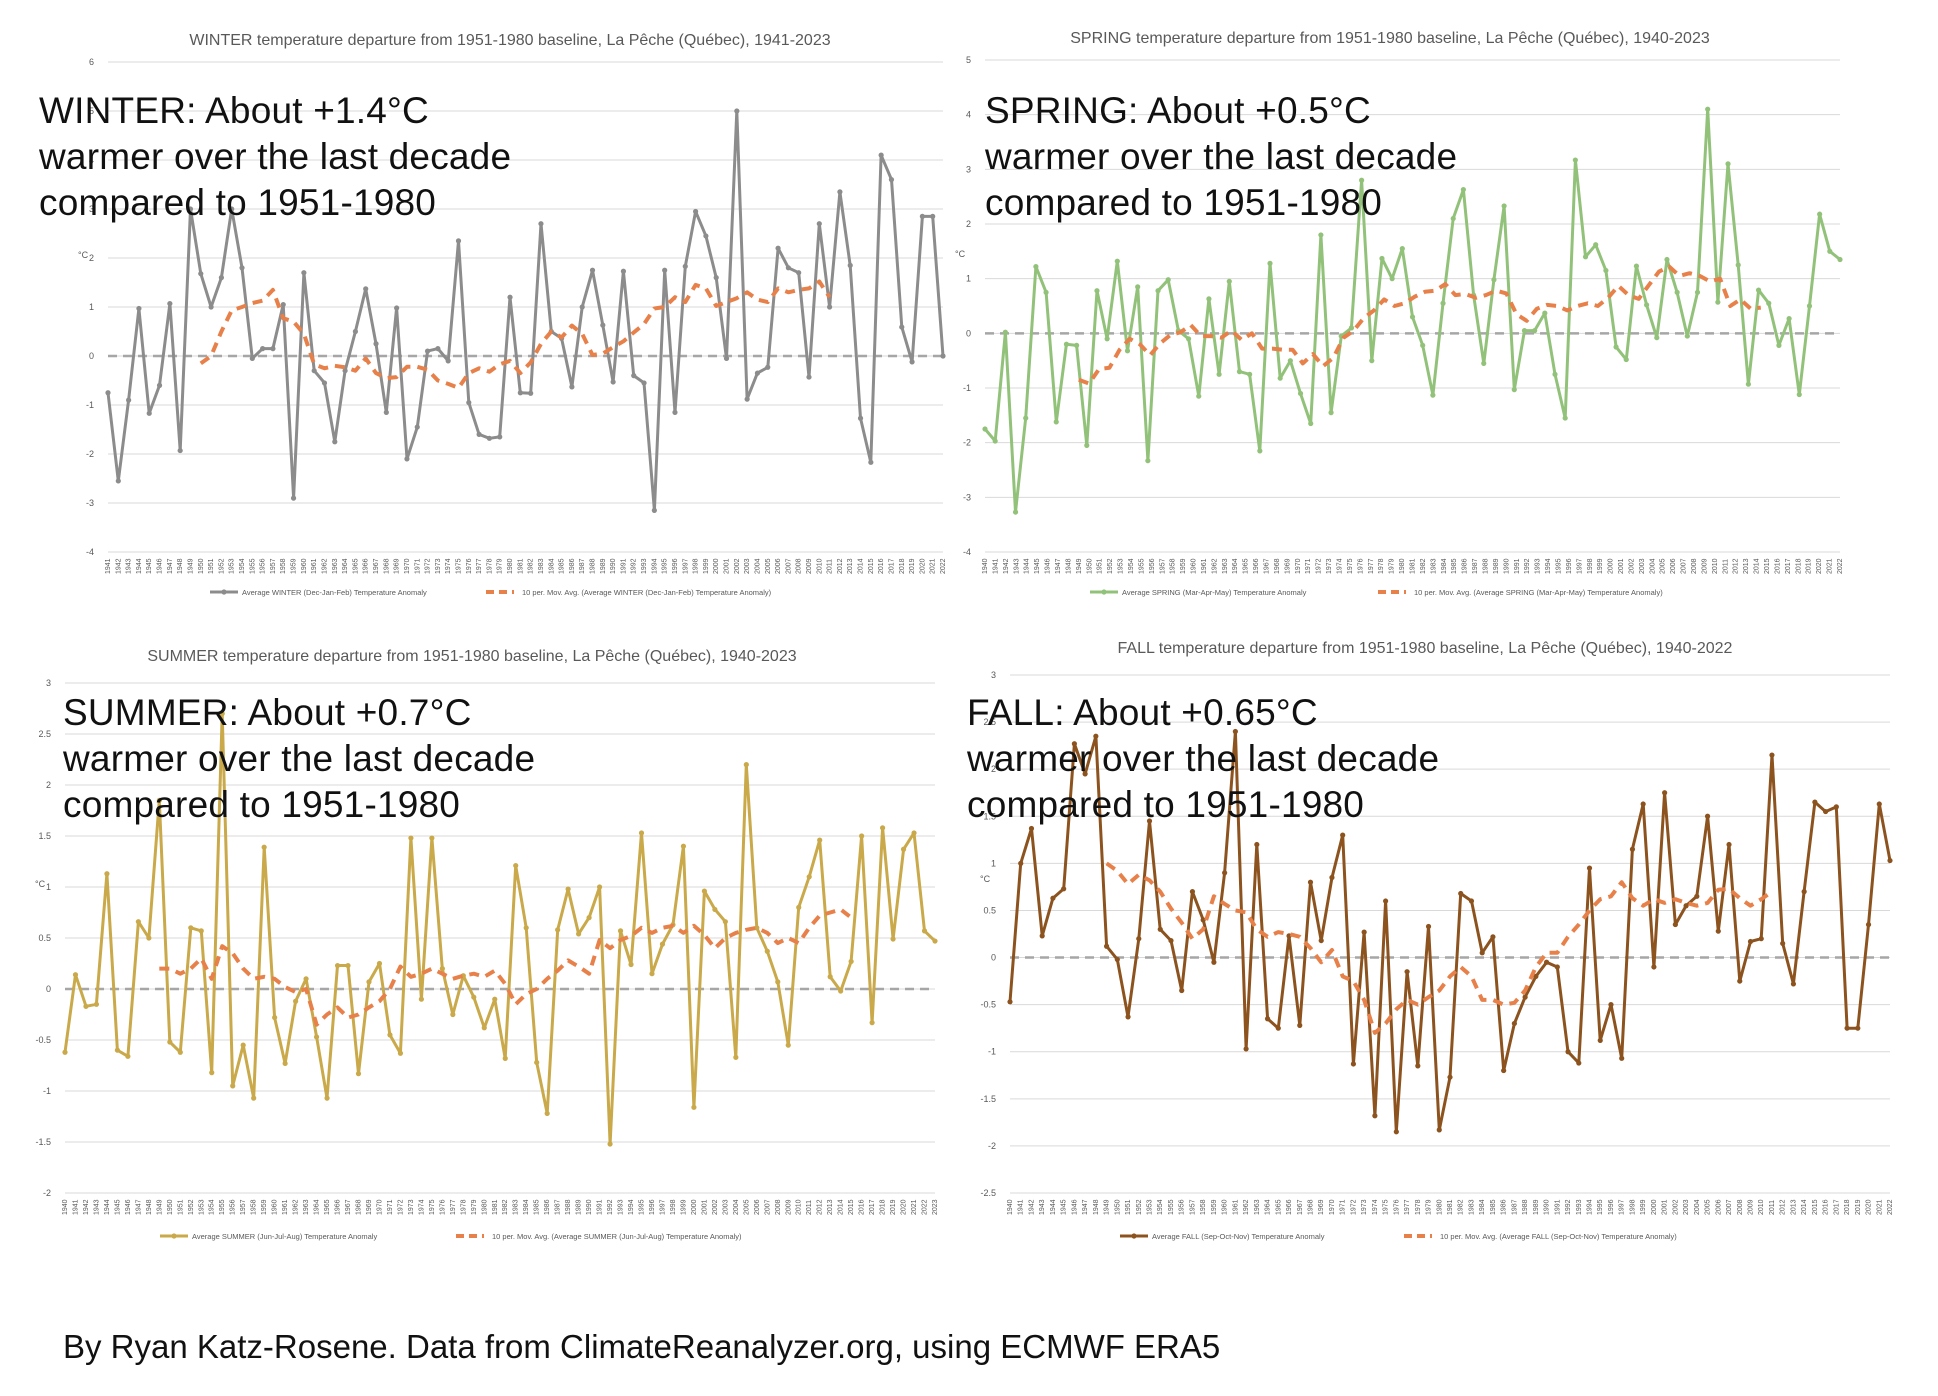  I want to click on x-tick-label: 1954, so click(212, 1207).